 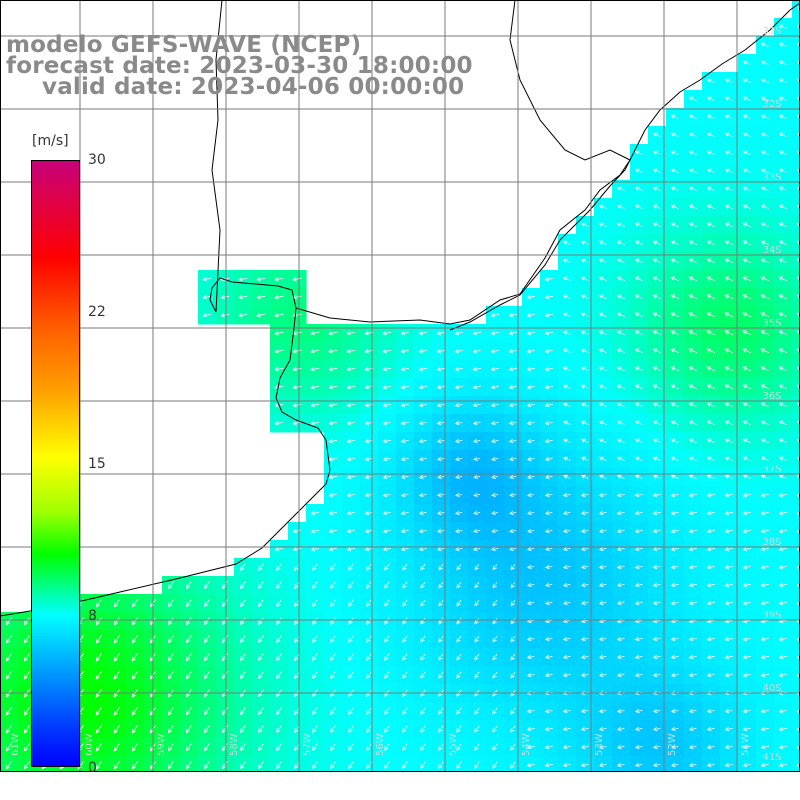 What do you see at coordinates (217, 156) in the screenshot?
I see `border-line` at bounding box center [217, 156].